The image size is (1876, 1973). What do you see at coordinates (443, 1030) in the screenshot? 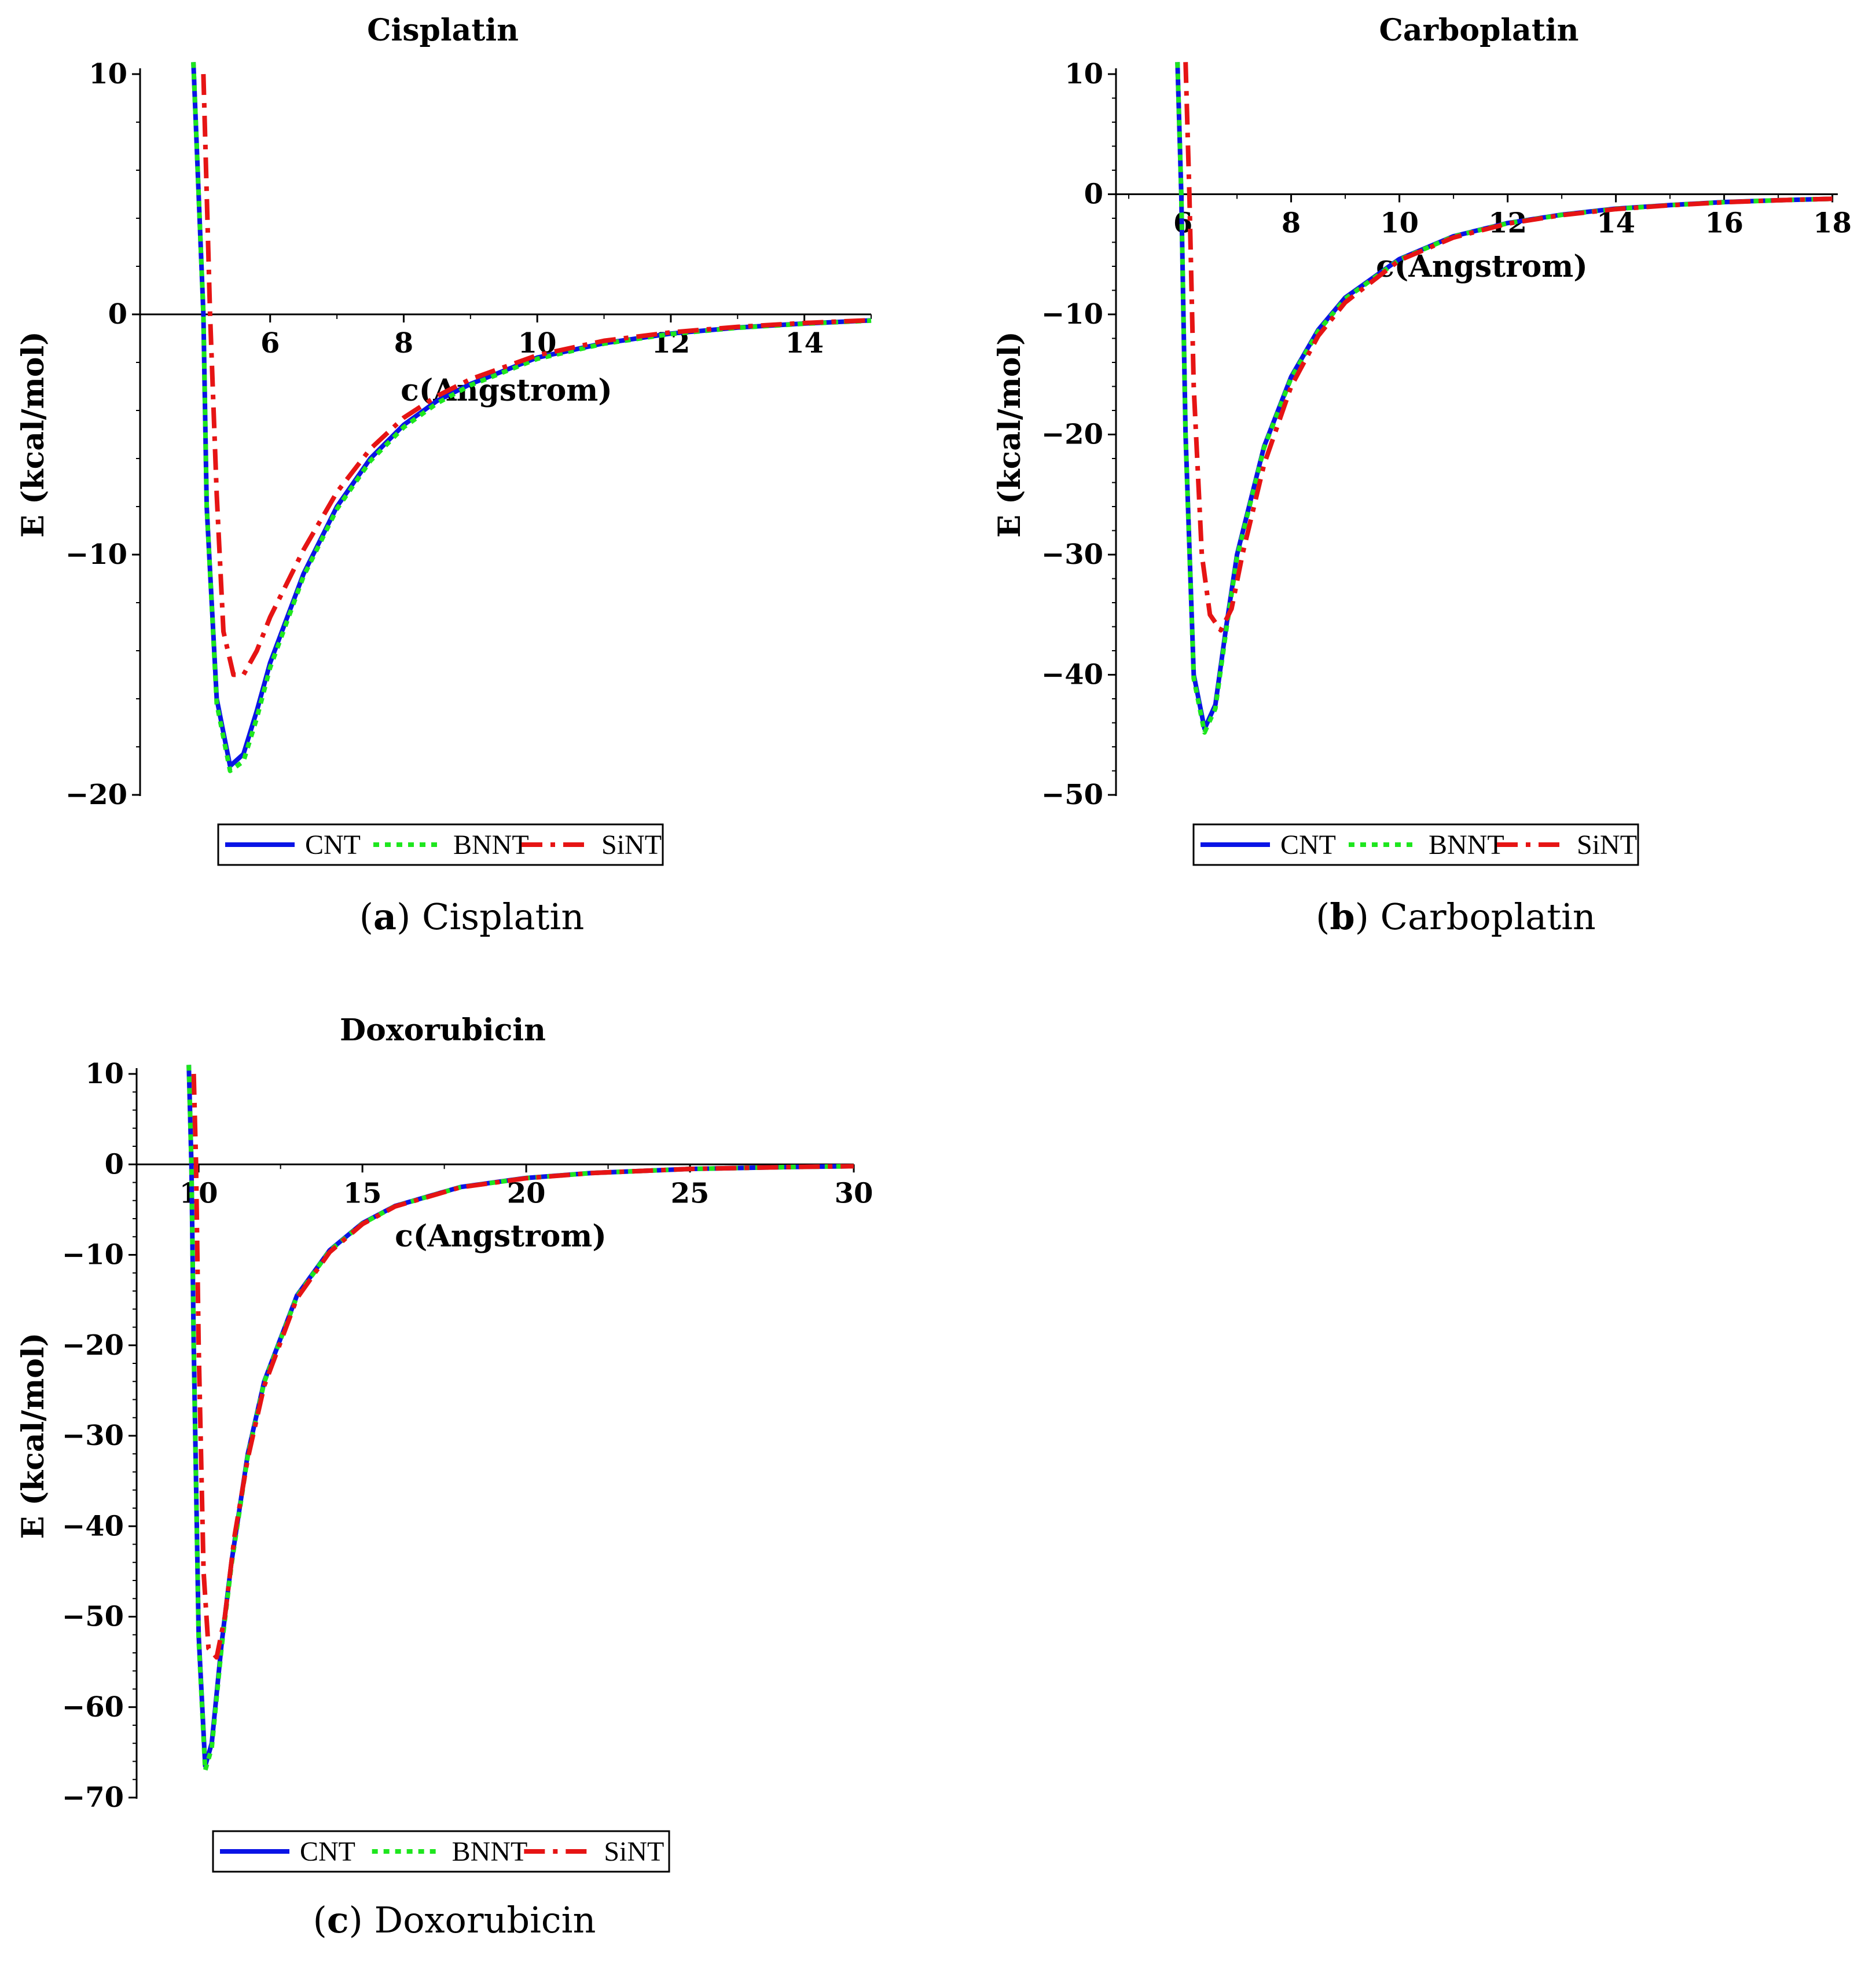
I see `chart-title: Doxorubicin` at bounding box center [443, 1030].